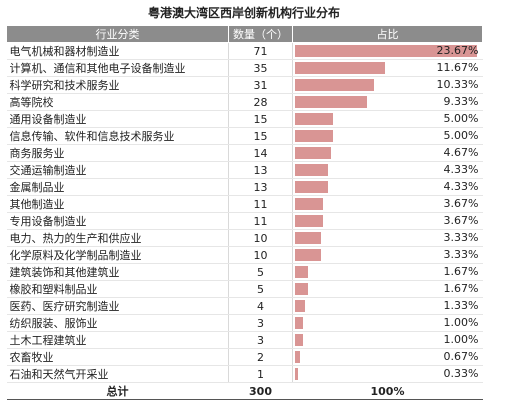 Image resolution: width=508 pixels, height=409 pixels. What do you see at coordinates (260, 102) in the screenshot?
I see `row-count: 28` at bounding box center [260, 102].